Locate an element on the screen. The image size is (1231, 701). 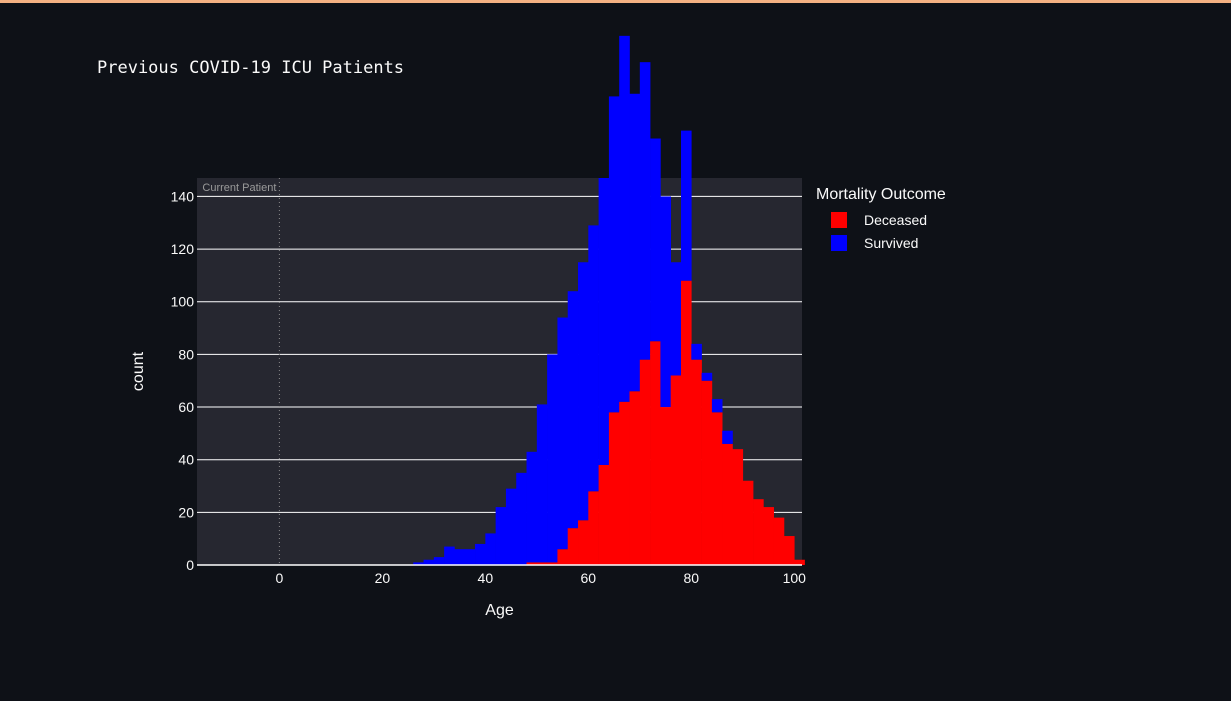
legend-title: Mortality Outcome is located at coordinates (881, 194).